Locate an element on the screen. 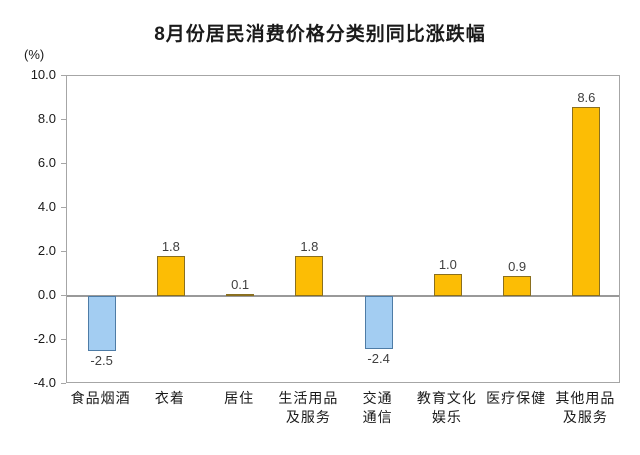 The width and height of the screenshot is (640, 455). y-axis-unit-label: (%) is located at coordinates (34, 54).